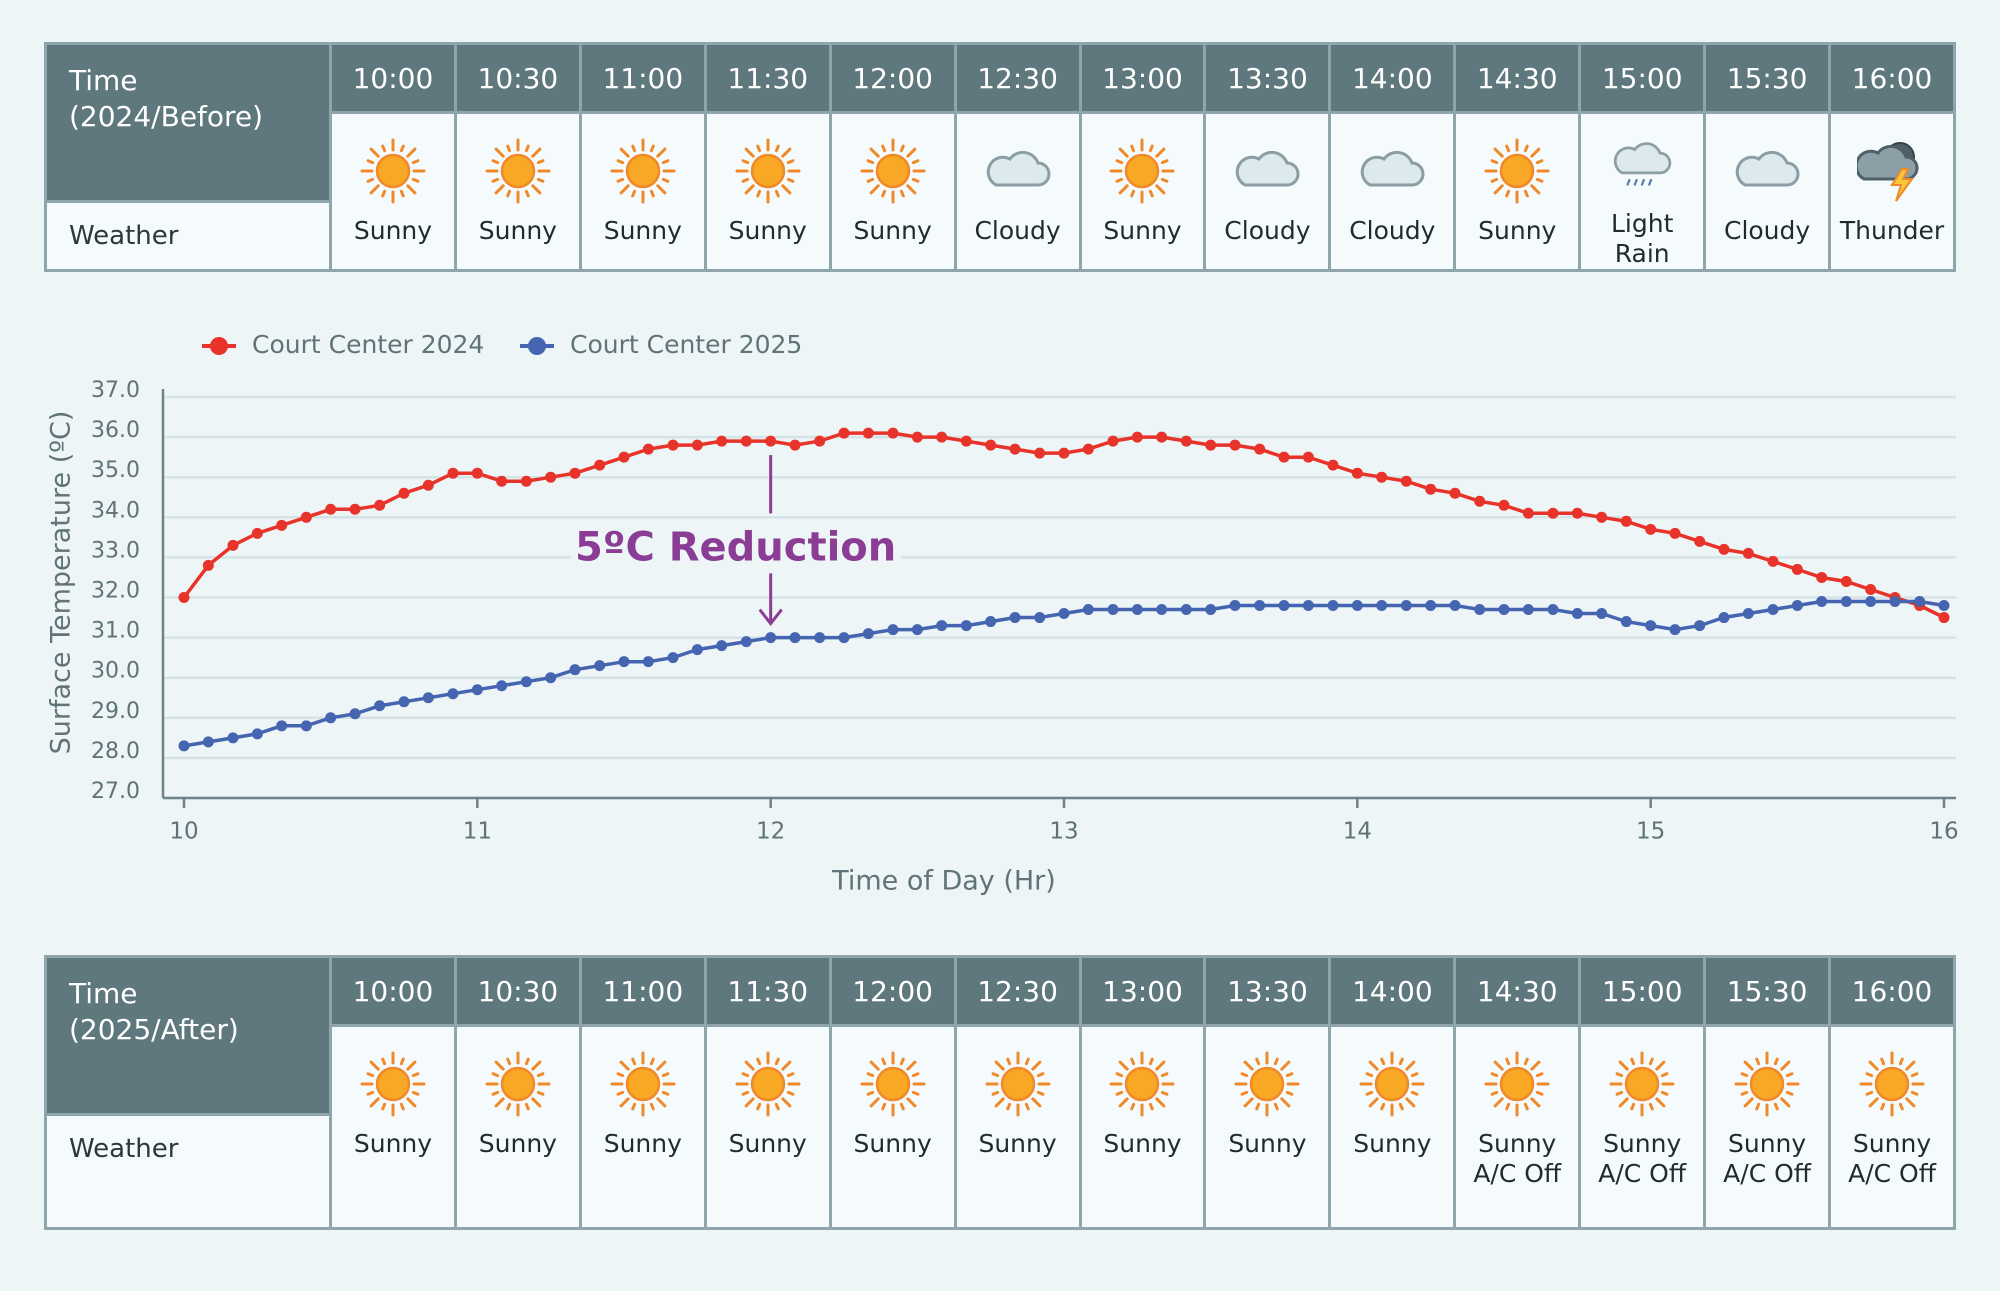  Describe the element at coordinates (115, 711) in the screenshot. I see `y-tick-label: 29.0` at that location.